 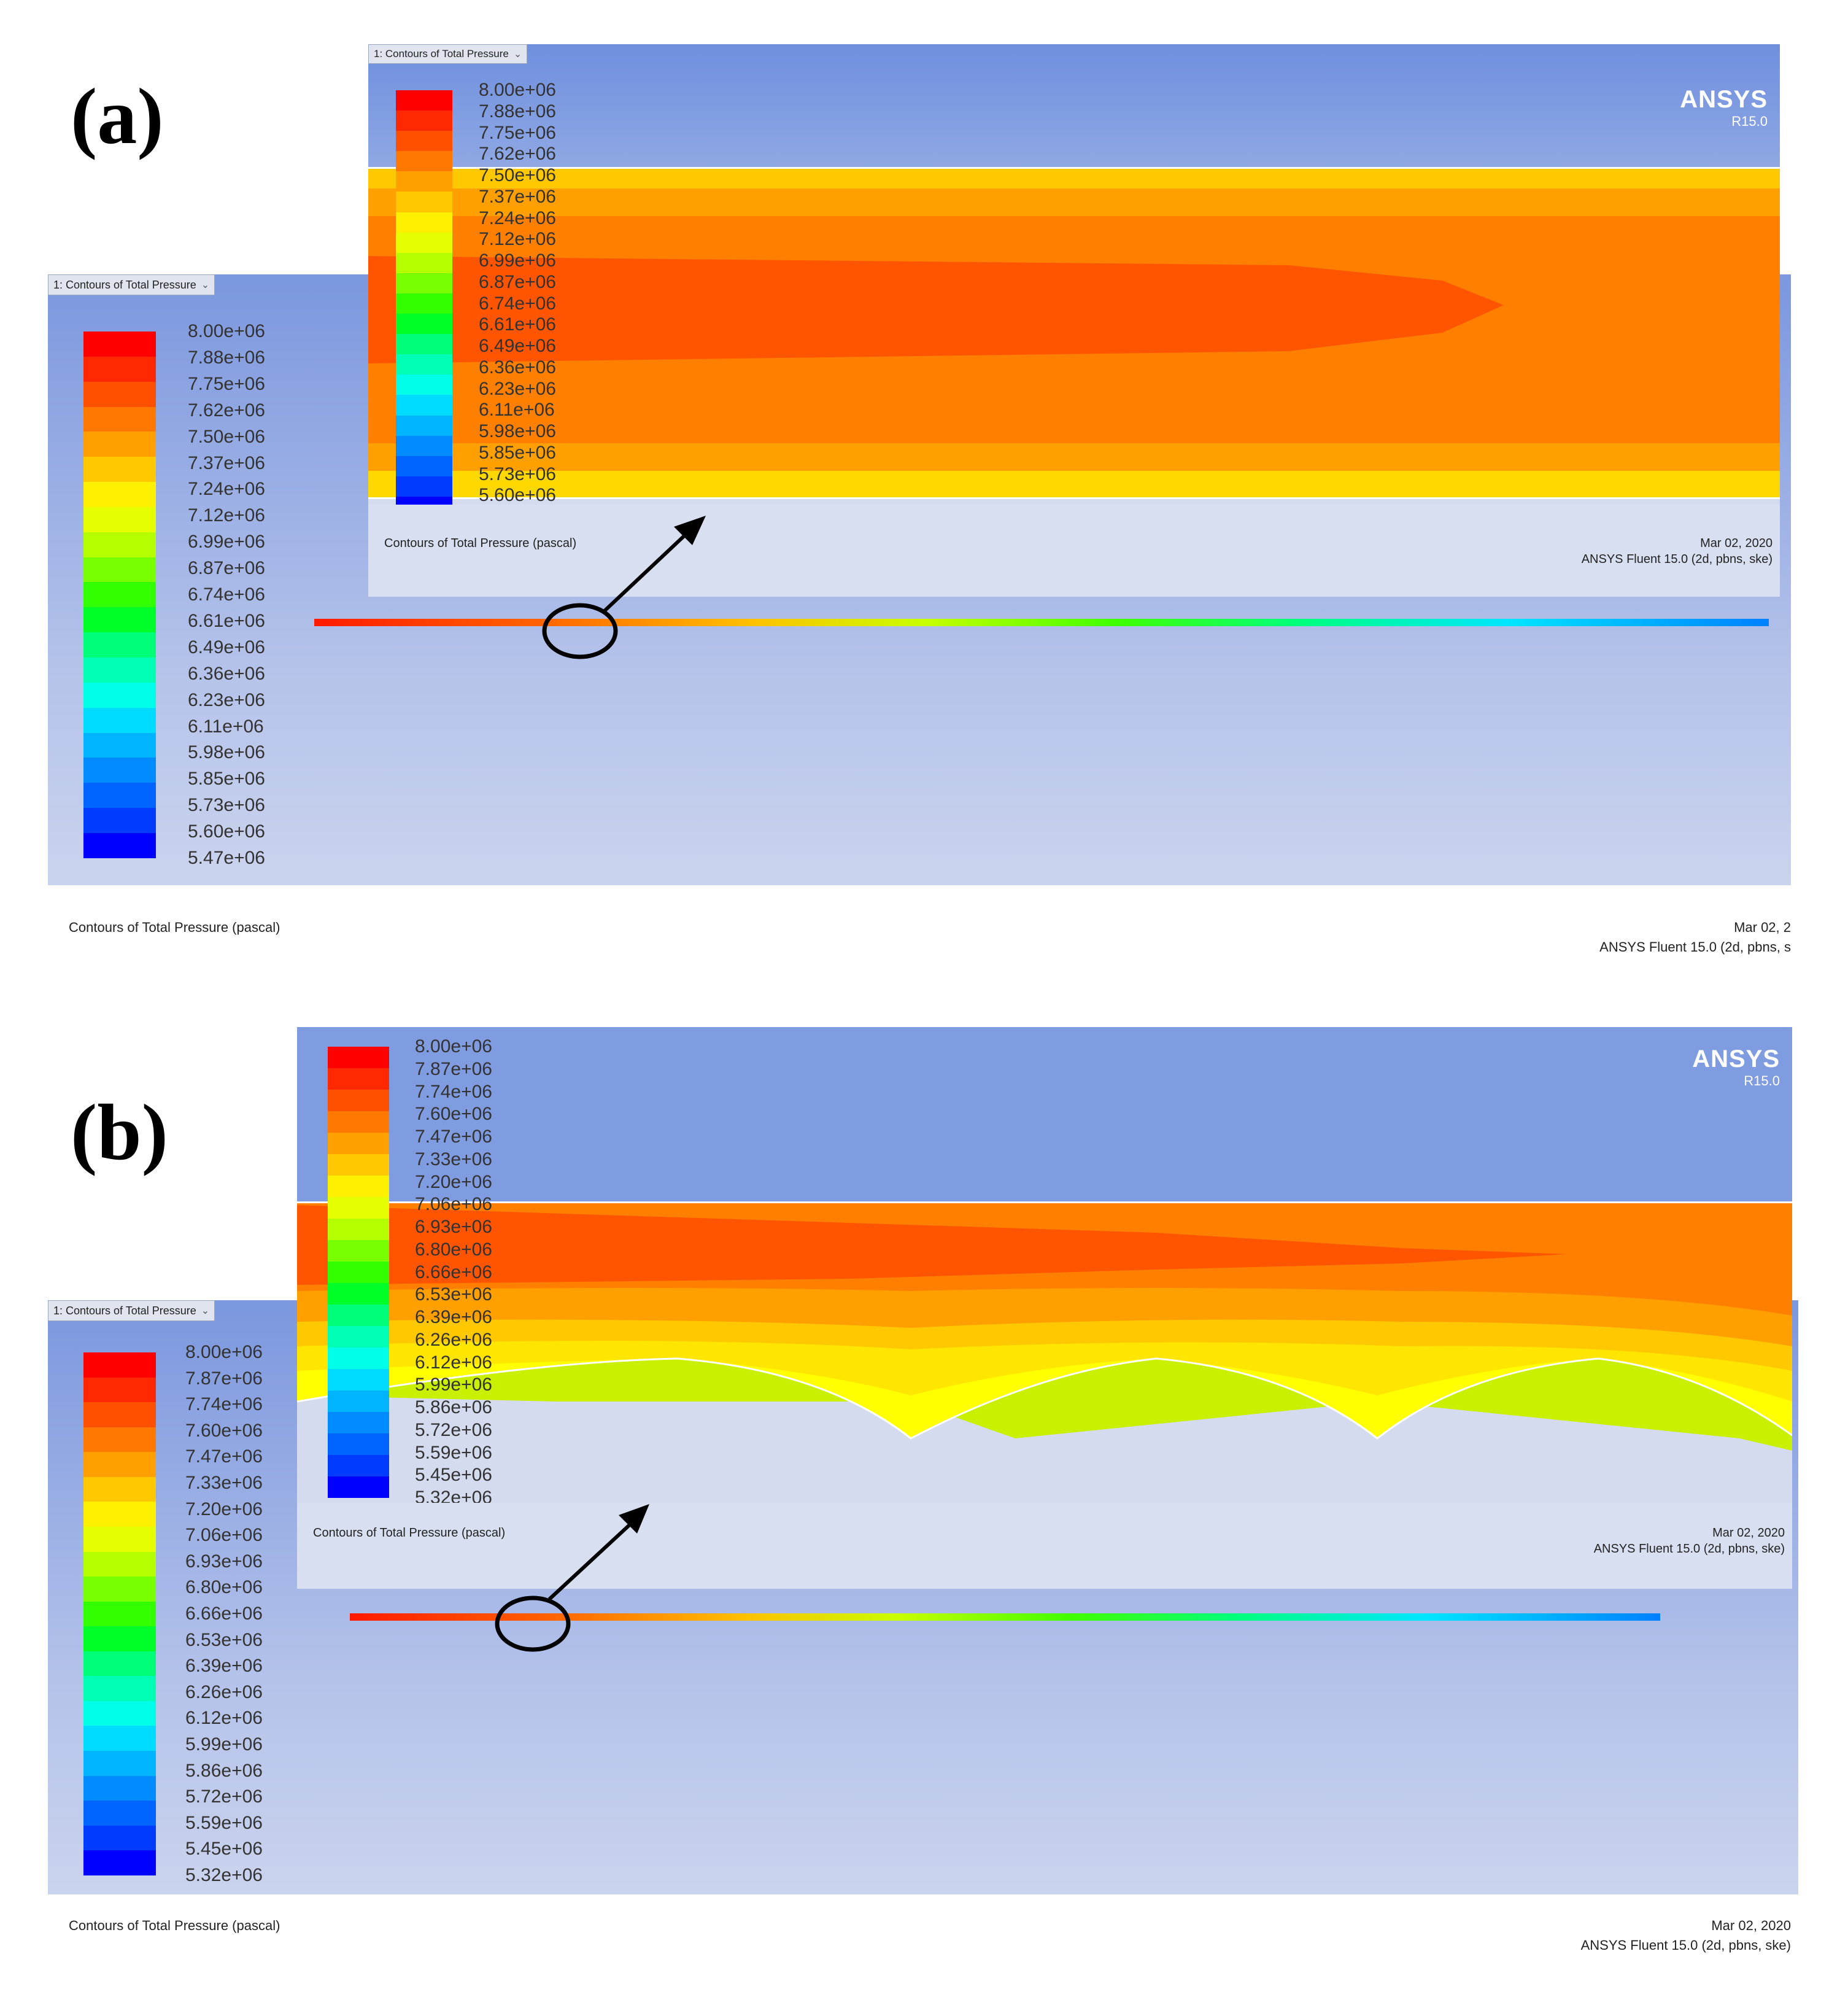 What do you see at coordinates (448, 54) in the screenshot?
I see `panel-a-zoom-title-dropdown: 1: Contours of Total Pressure ⌄` at bounding box center [448, 54].